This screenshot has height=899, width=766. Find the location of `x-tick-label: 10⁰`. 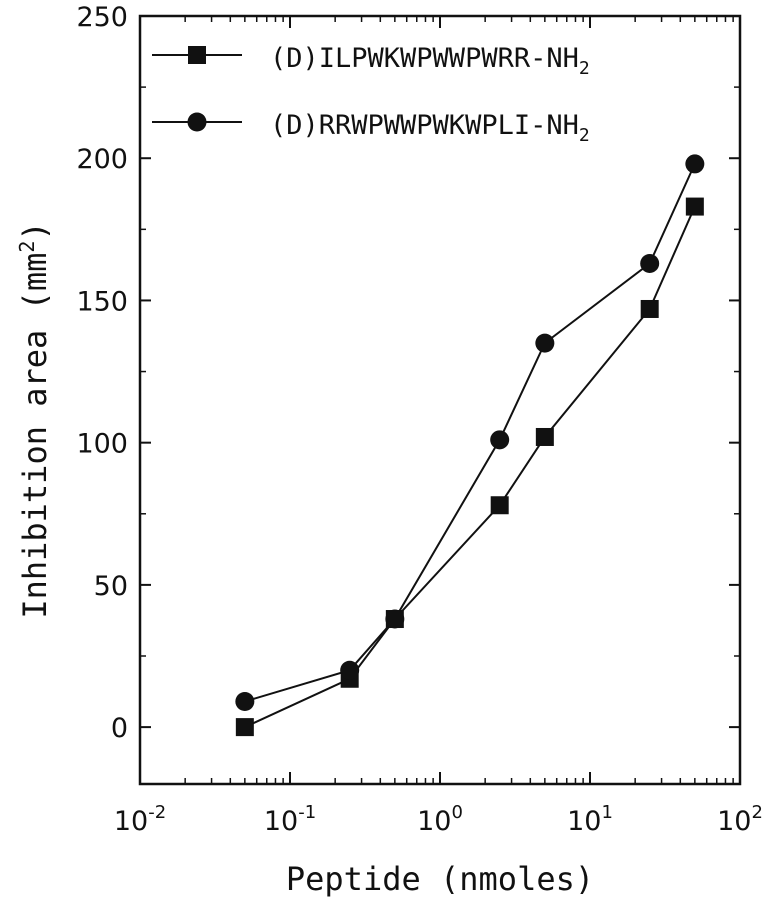

x-tick-label: 10⁰ is located at coordinates (440, 819).